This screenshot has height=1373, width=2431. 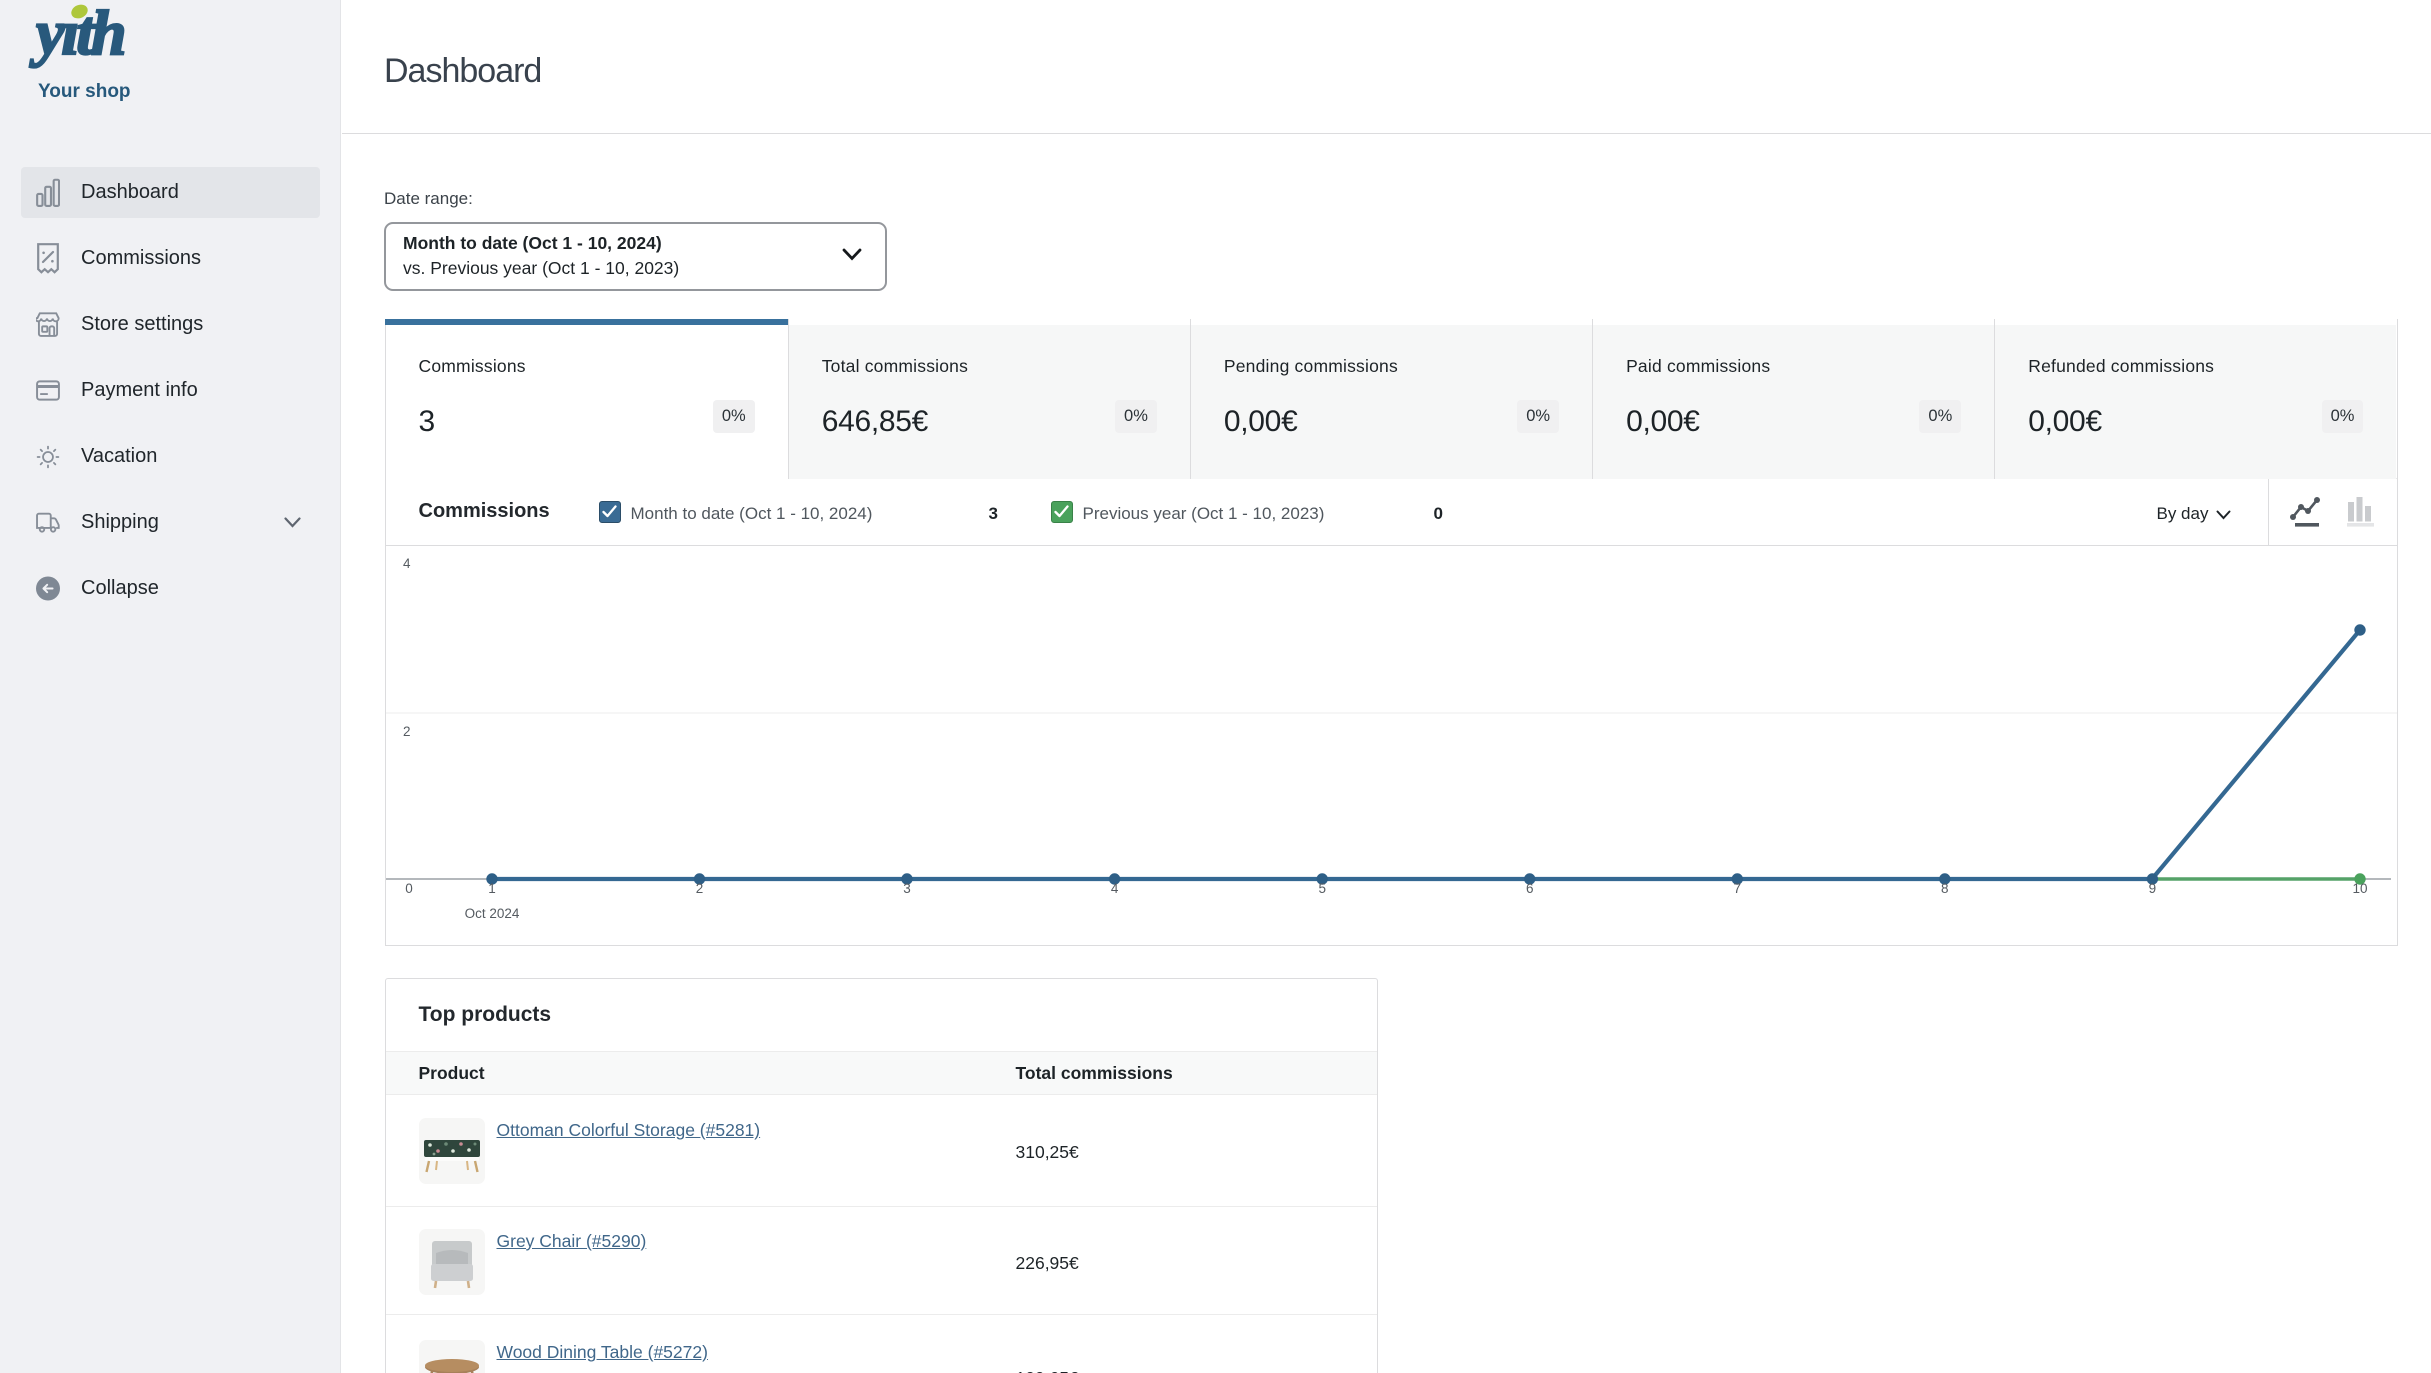 What do you see at coordinates (1945, 888) in the screenshot?
I see `svg-text: 8` at bounding box center [1945, 888].